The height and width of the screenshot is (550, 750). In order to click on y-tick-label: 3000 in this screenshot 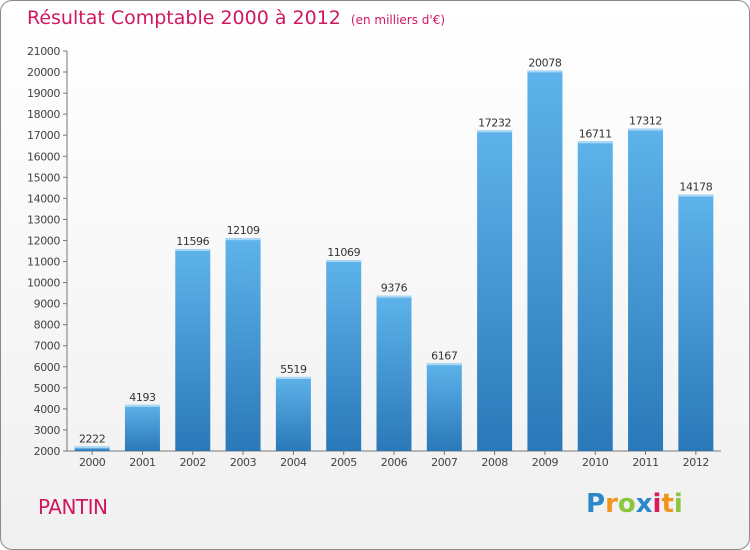, I will do `click(47, 430)`.